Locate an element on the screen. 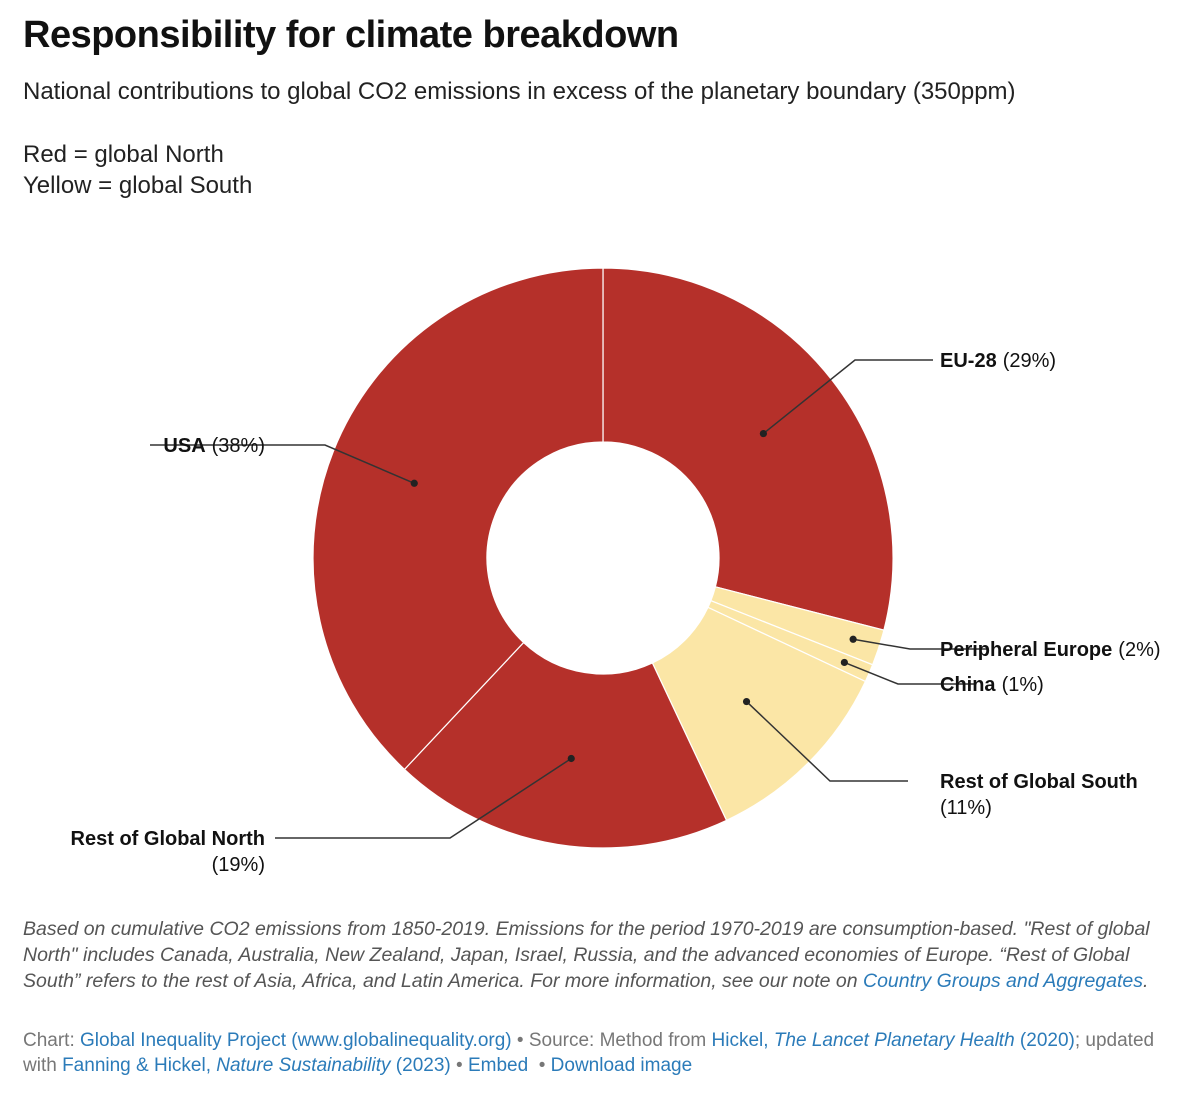  fanning-author: Fanning & Hickel, is located at coordinates (139, 1065).